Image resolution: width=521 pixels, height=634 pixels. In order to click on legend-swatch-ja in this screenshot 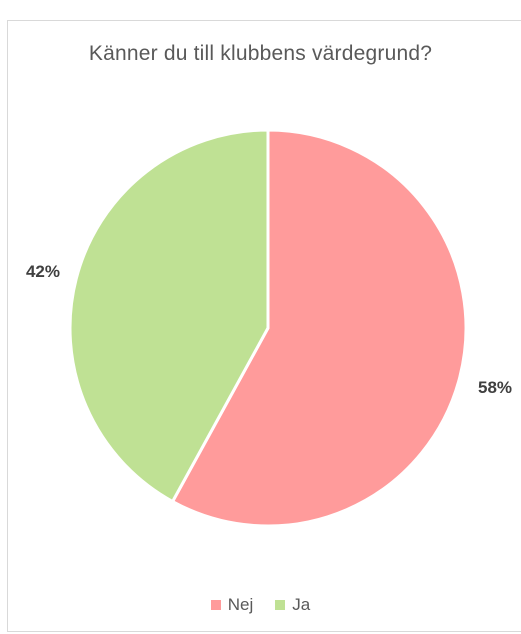, I will do `click(280, 605)`.